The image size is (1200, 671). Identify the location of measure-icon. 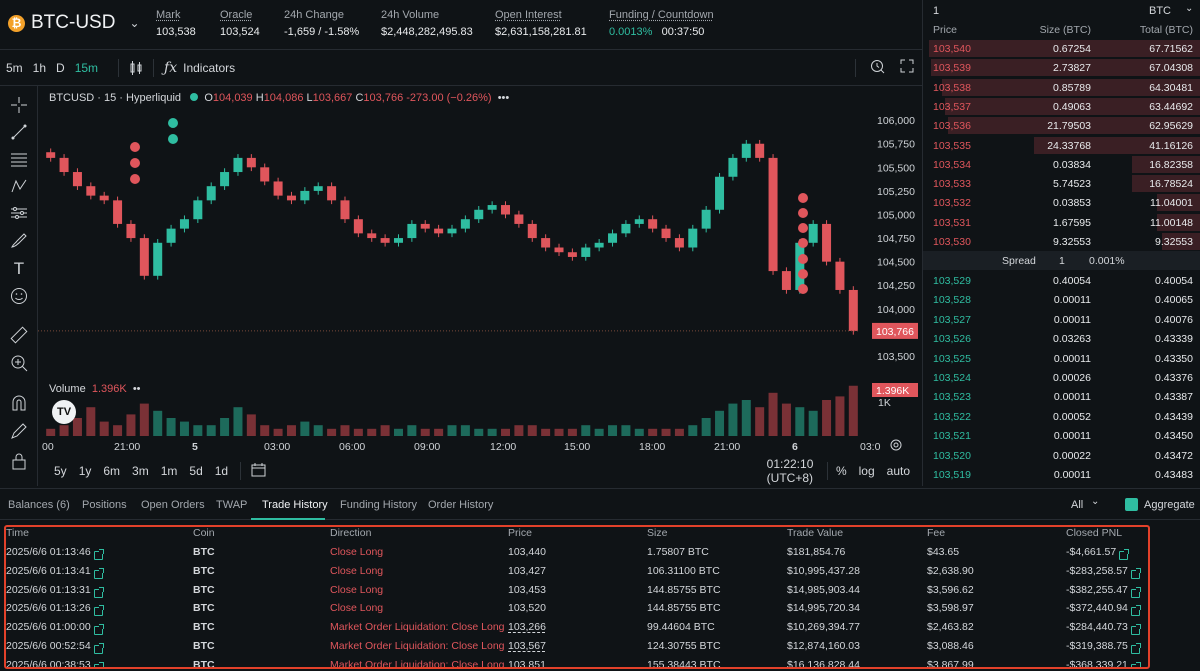
(19, 213).